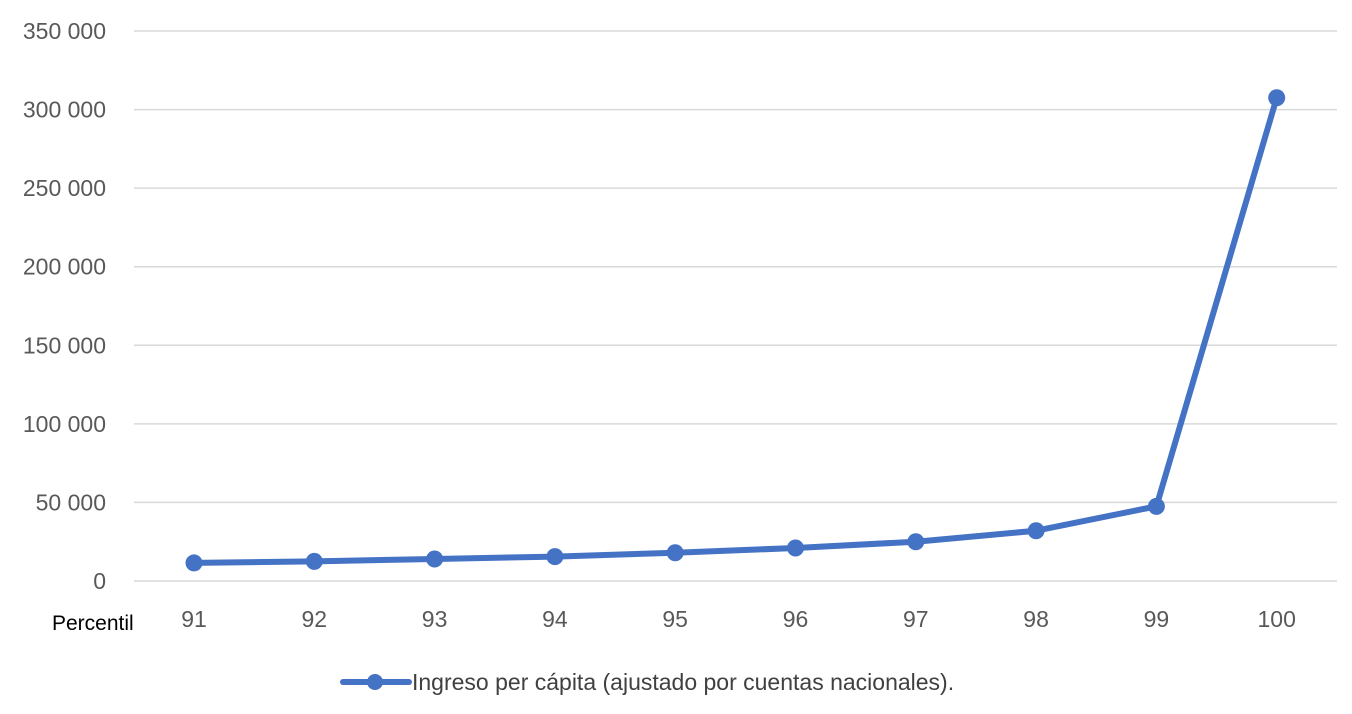 This screenshot has height=714, width=1352. Describe the element at coordinates (916, 619) in the screenshot. I see `x-tick-label: 97` at that location.